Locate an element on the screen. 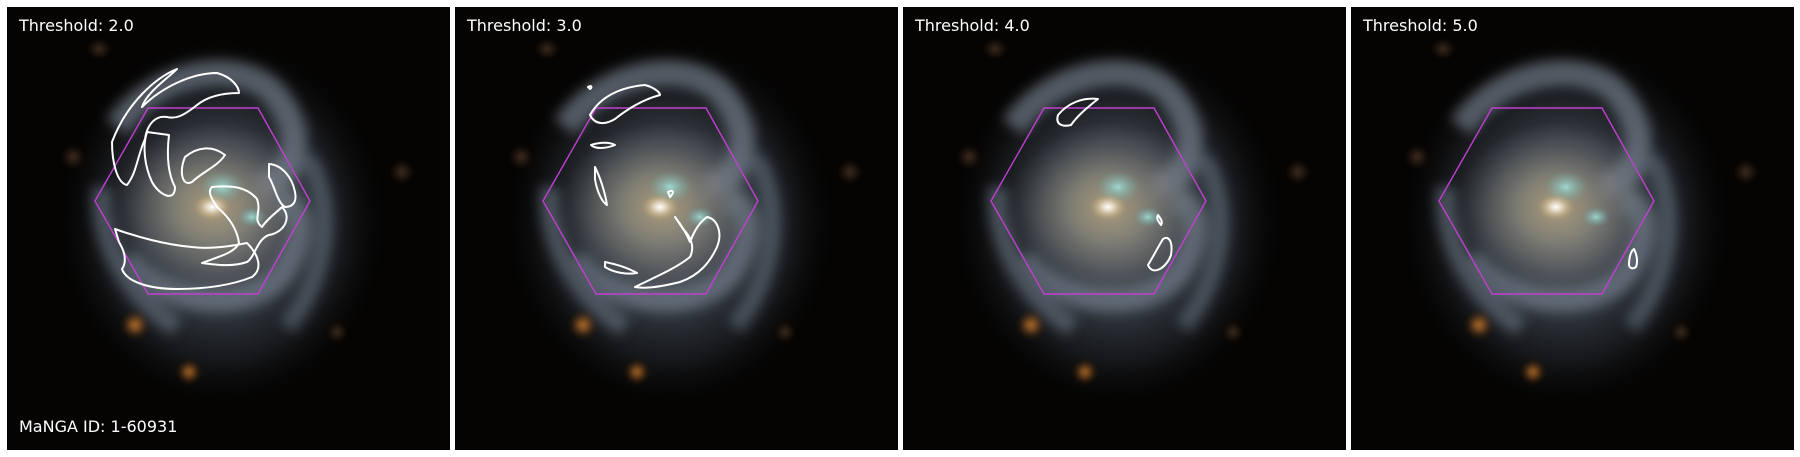 The image size is (1800, 457). threshold-label: Threshold: 2.0 is located at coordinates (76, 25).